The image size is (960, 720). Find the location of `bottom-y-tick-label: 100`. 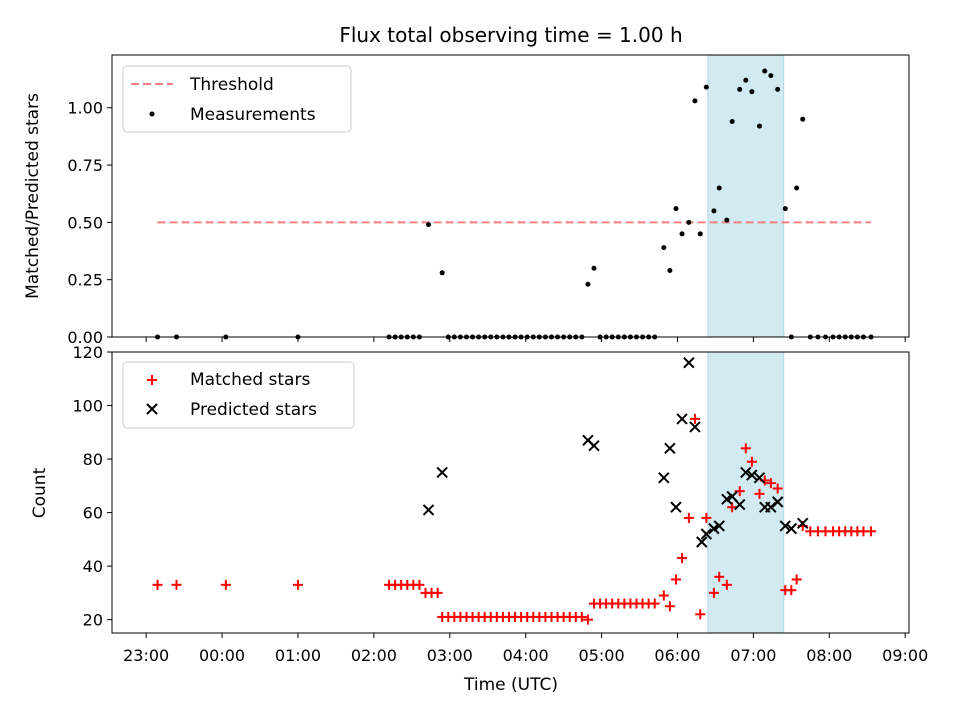

bottom-y-tick-label: 100 is located at coordinates (87, 406).